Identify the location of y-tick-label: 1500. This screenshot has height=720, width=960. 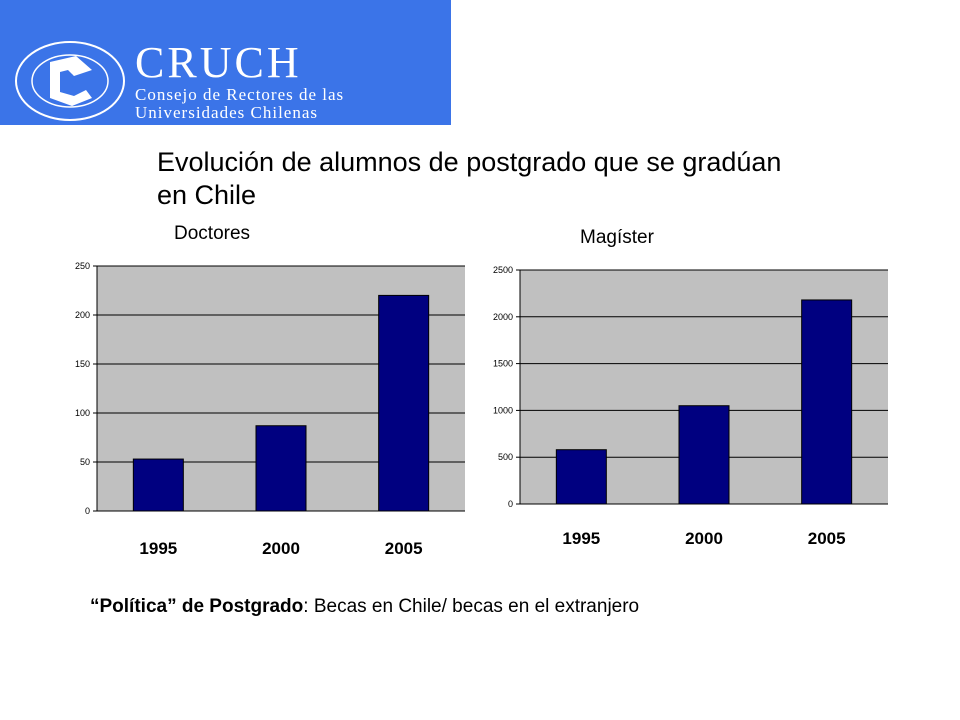
(503, 364).